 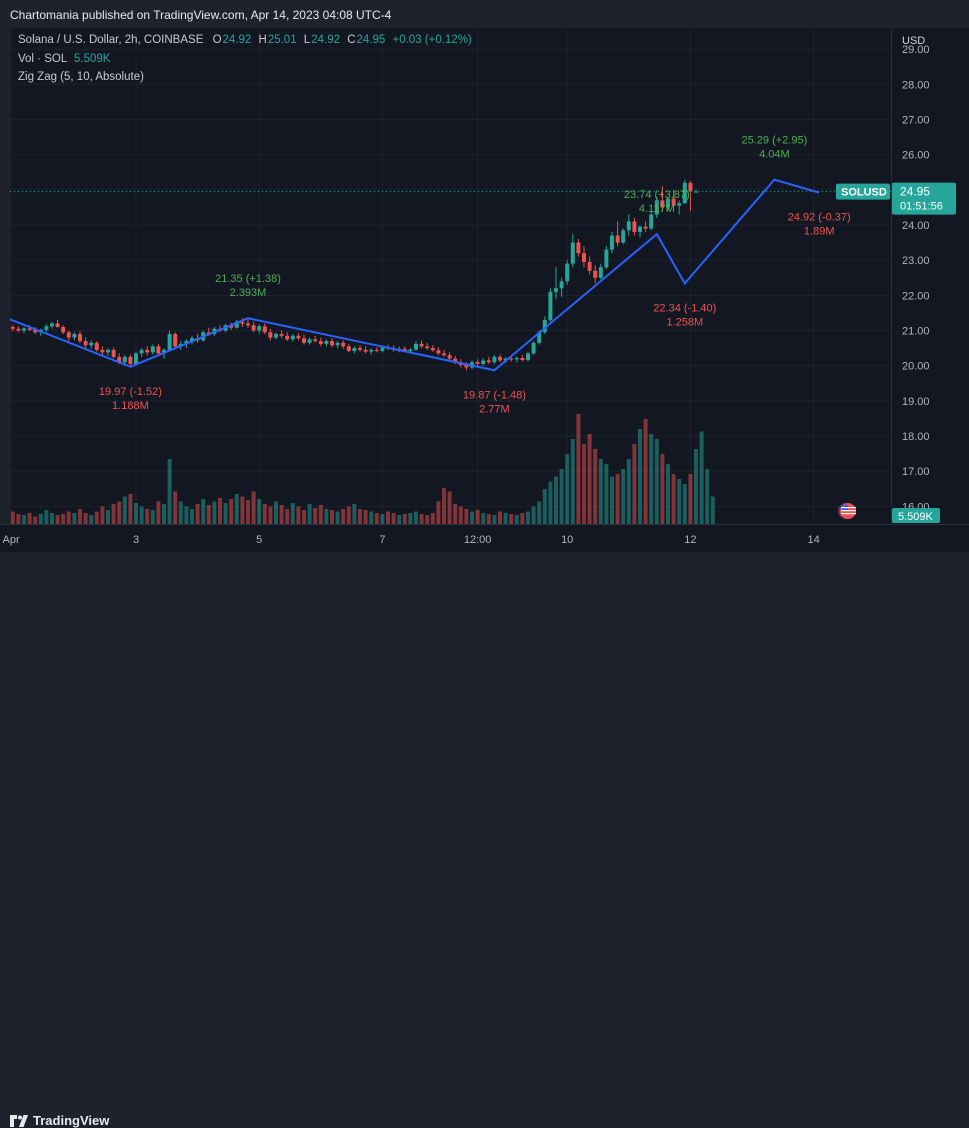 What do you see at coordinates (484, 538) in the screenshot?
I see `time-axis: Apr 3 5 7 12:00 10 12 14` at bounding box center [484, 538].